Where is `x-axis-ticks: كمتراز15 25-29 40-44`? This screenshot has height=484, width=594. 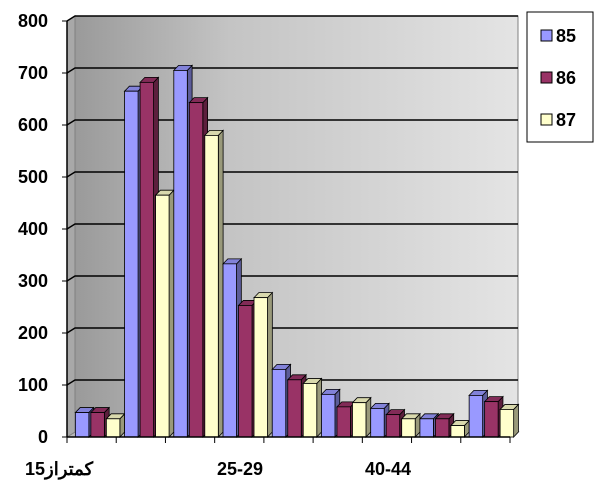
x-axis-ticks: كمتراز15 25-29 40-44 is located at coordinates (268, 458).